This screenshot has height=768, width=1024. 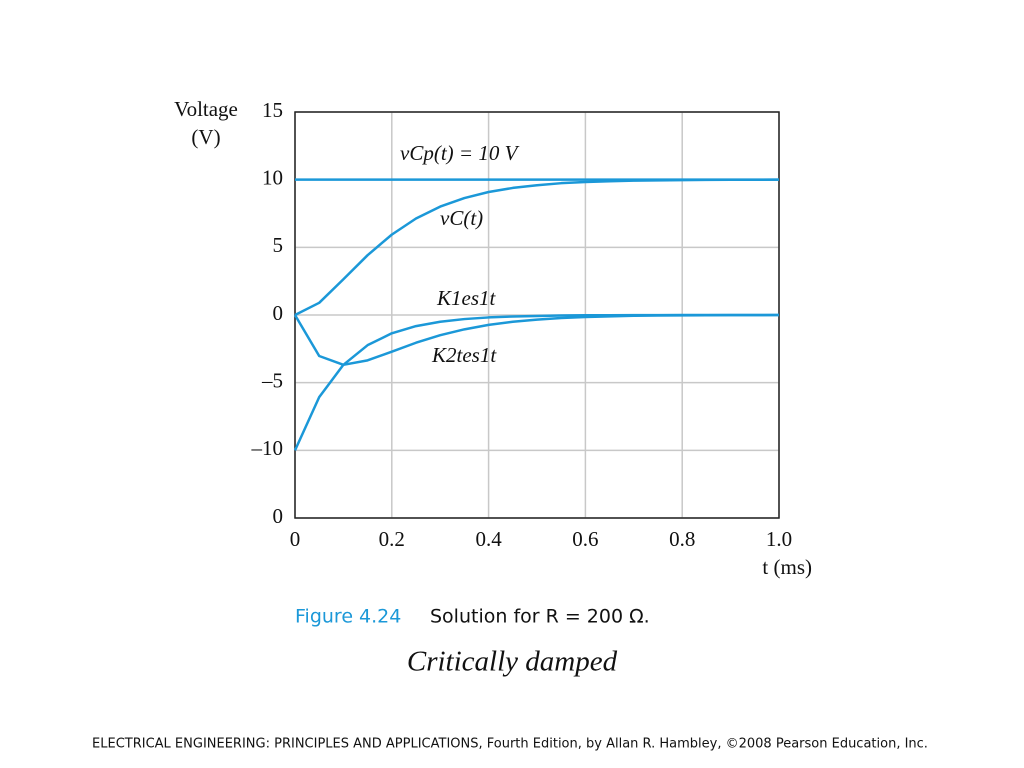 I want to click on series-label: K1es1t, so click(x=466, y=298).